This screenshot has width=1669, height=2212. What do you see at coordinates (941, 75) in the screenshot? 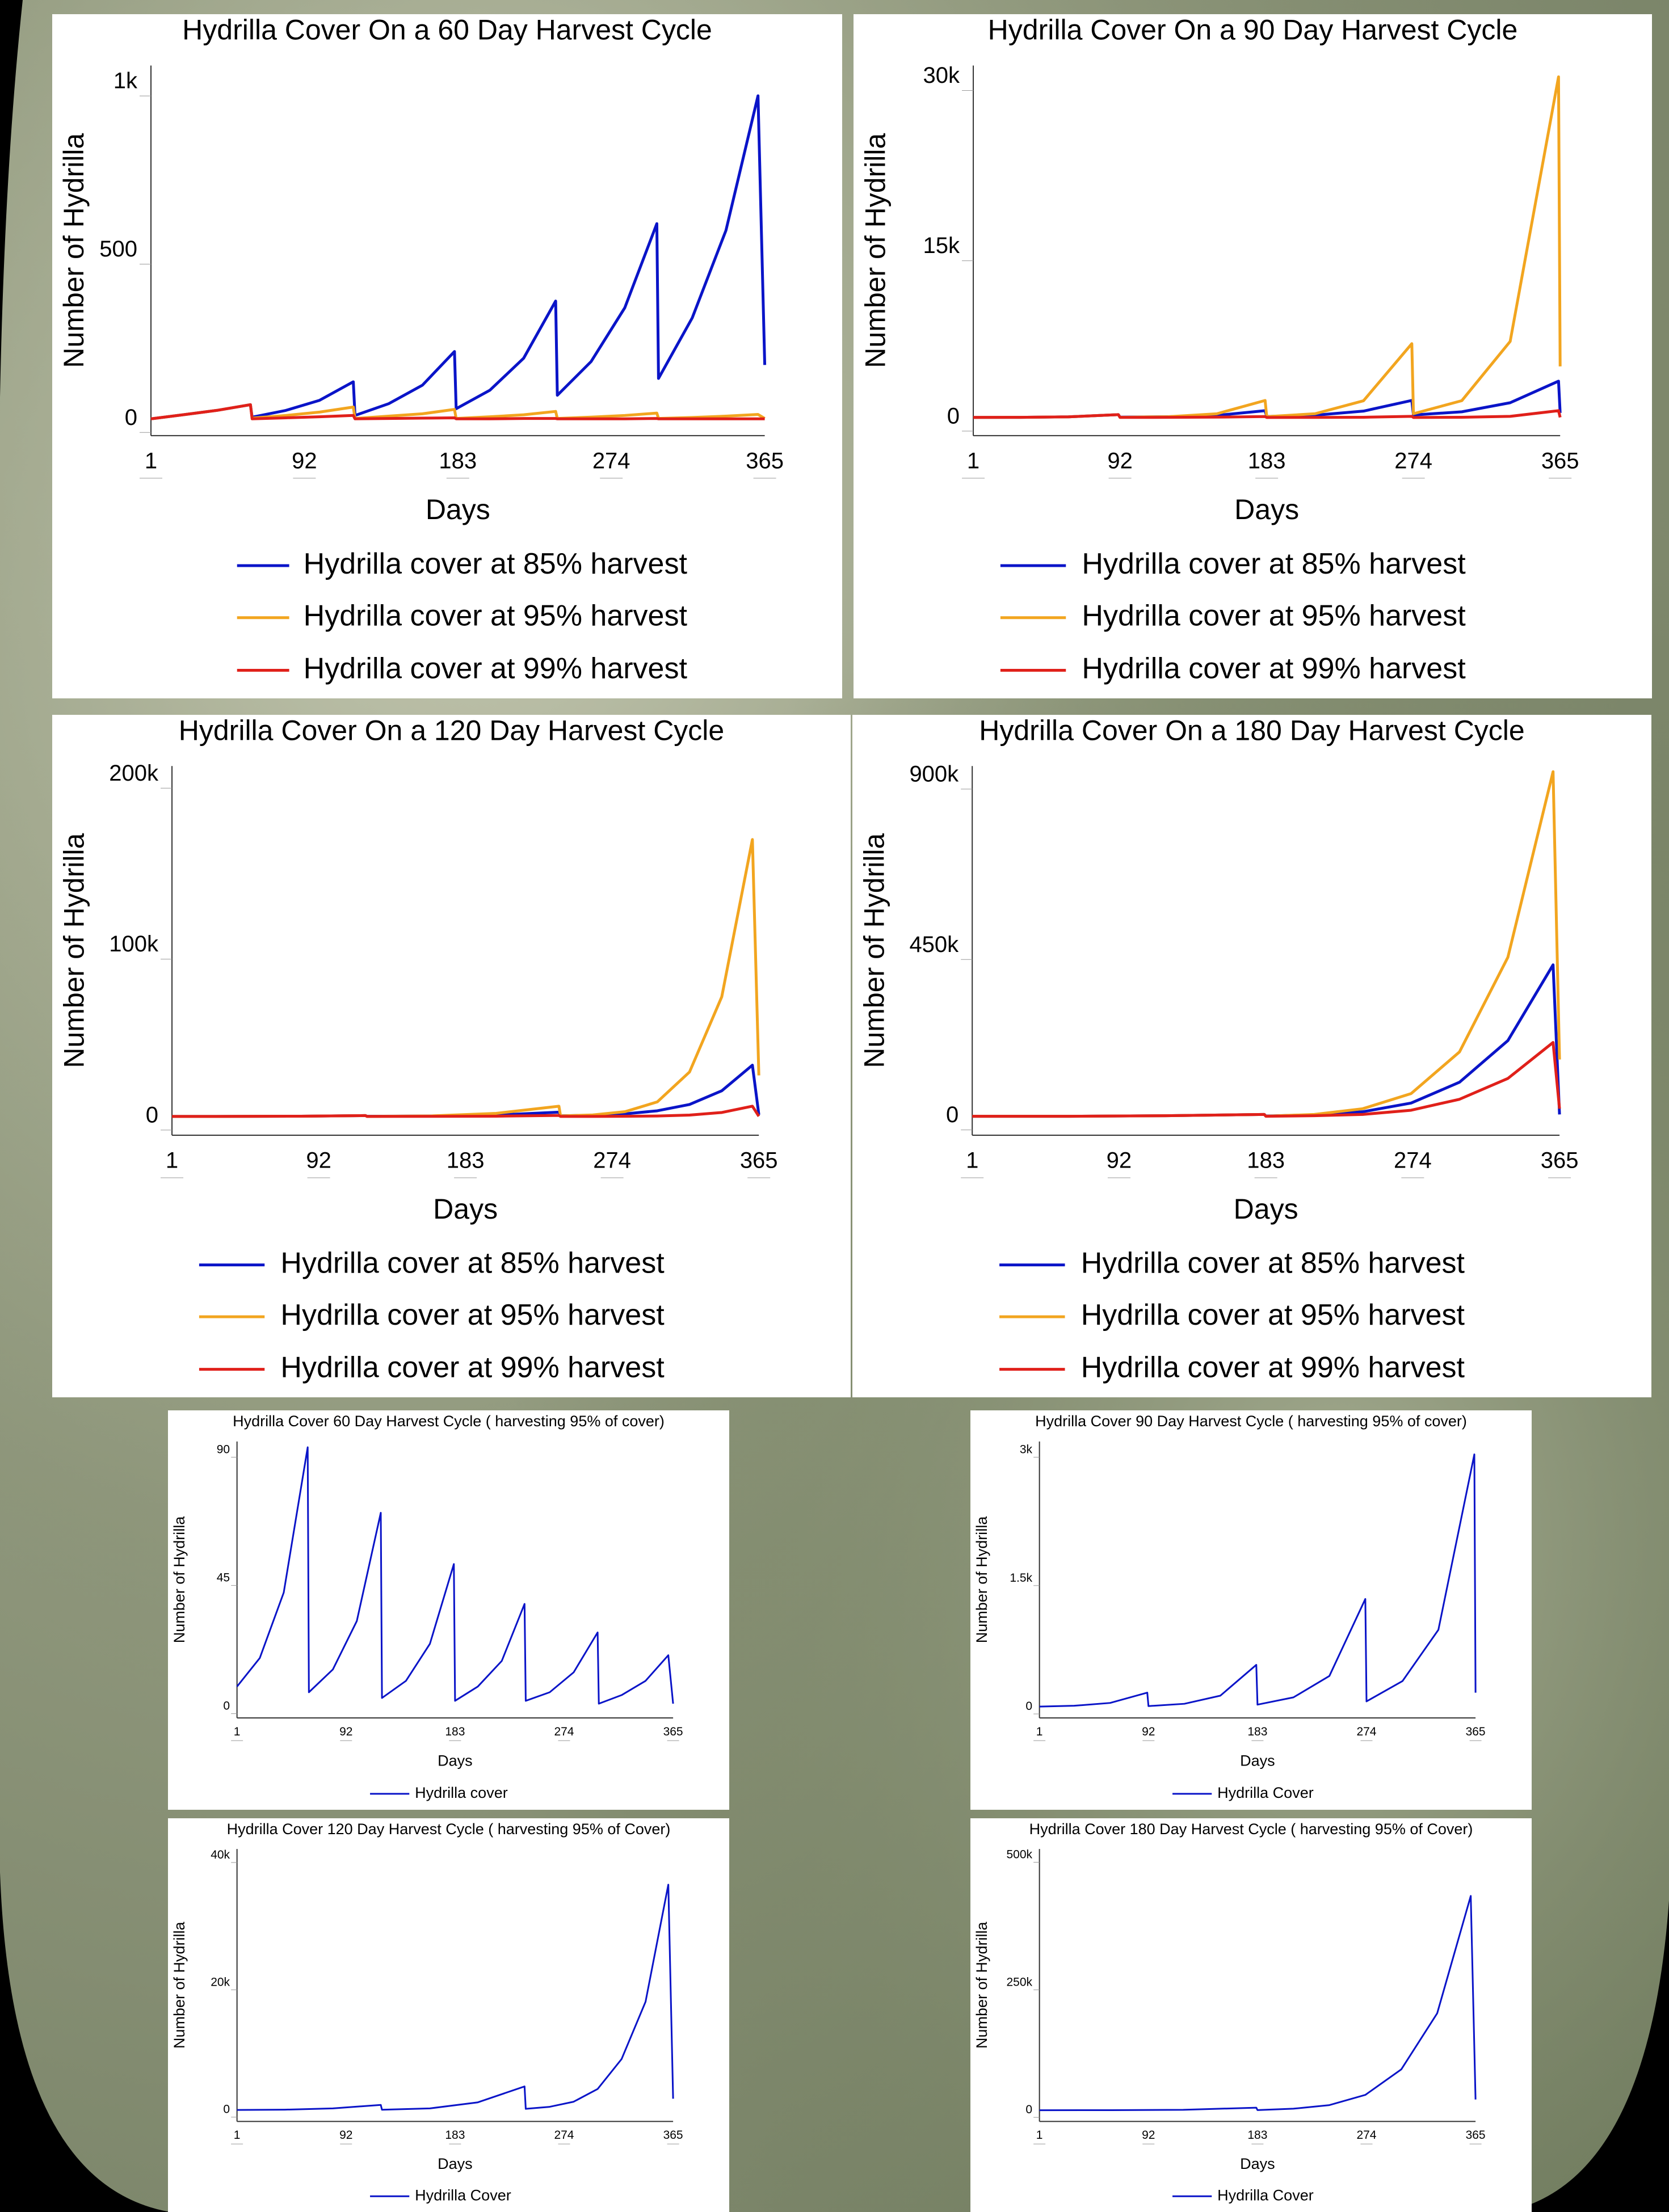
I see `y-tick-label: 30k` at bounding box center [941, 75].